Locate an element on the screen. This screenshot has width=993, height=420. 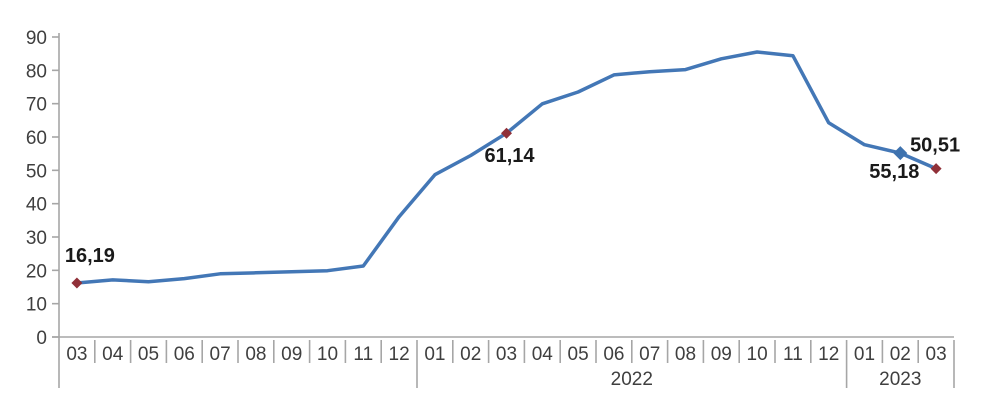
x-axis-year-label: 2023 is located at coordinates (900, 379).